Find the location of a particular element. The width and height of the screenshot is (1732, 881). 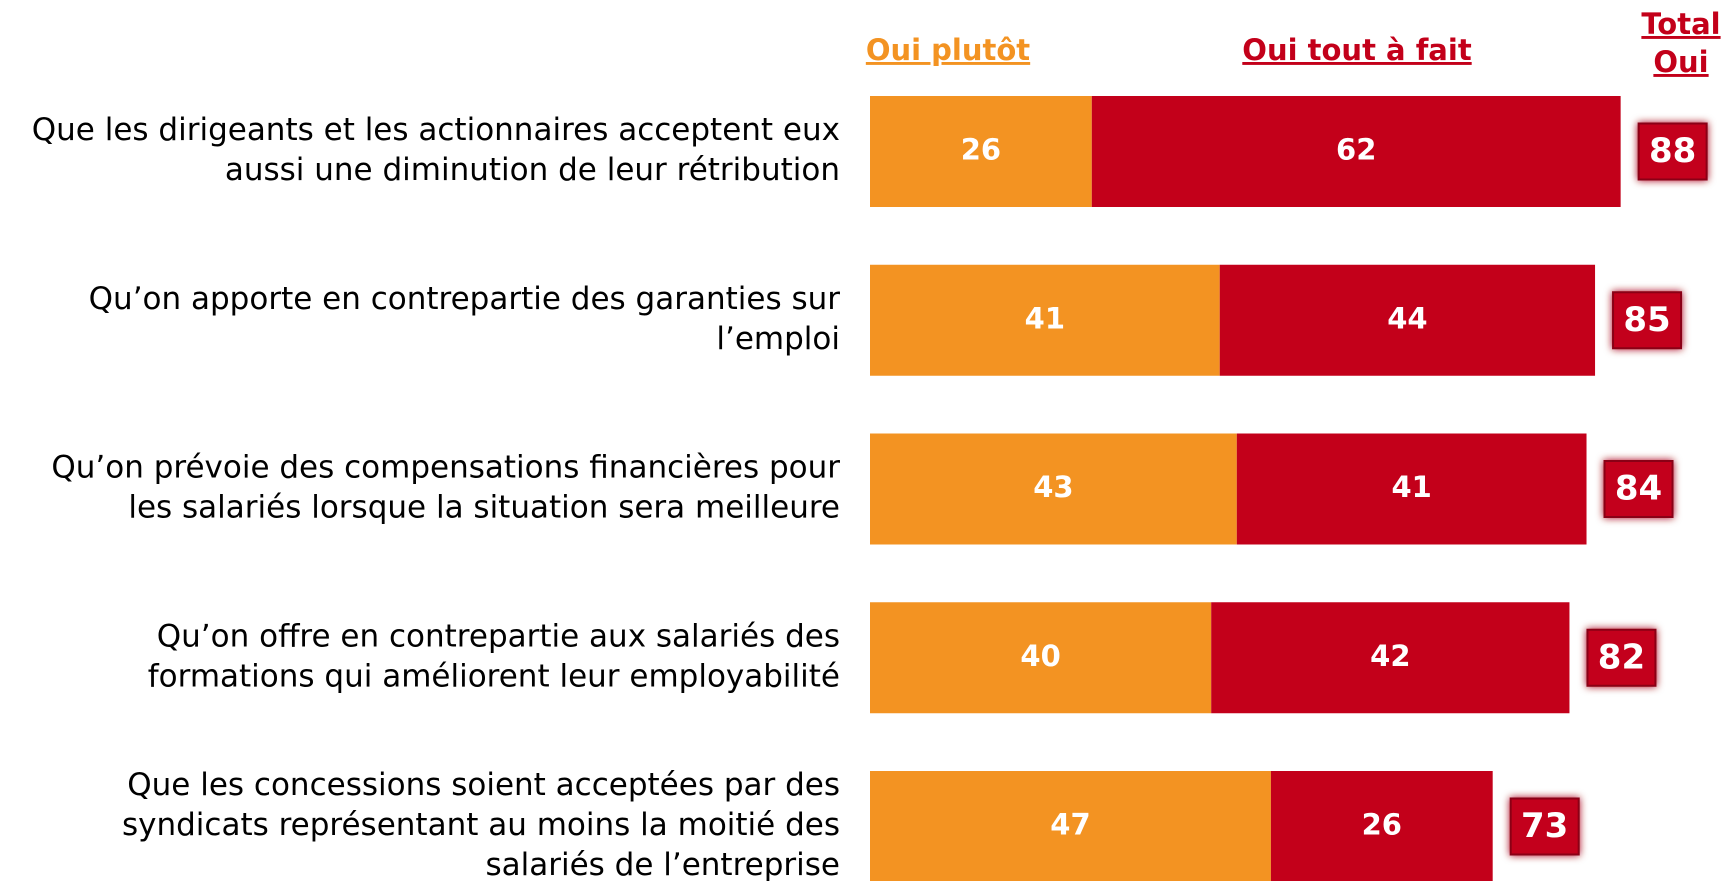

value-label: 47 is located at coordinates (1070, 825).